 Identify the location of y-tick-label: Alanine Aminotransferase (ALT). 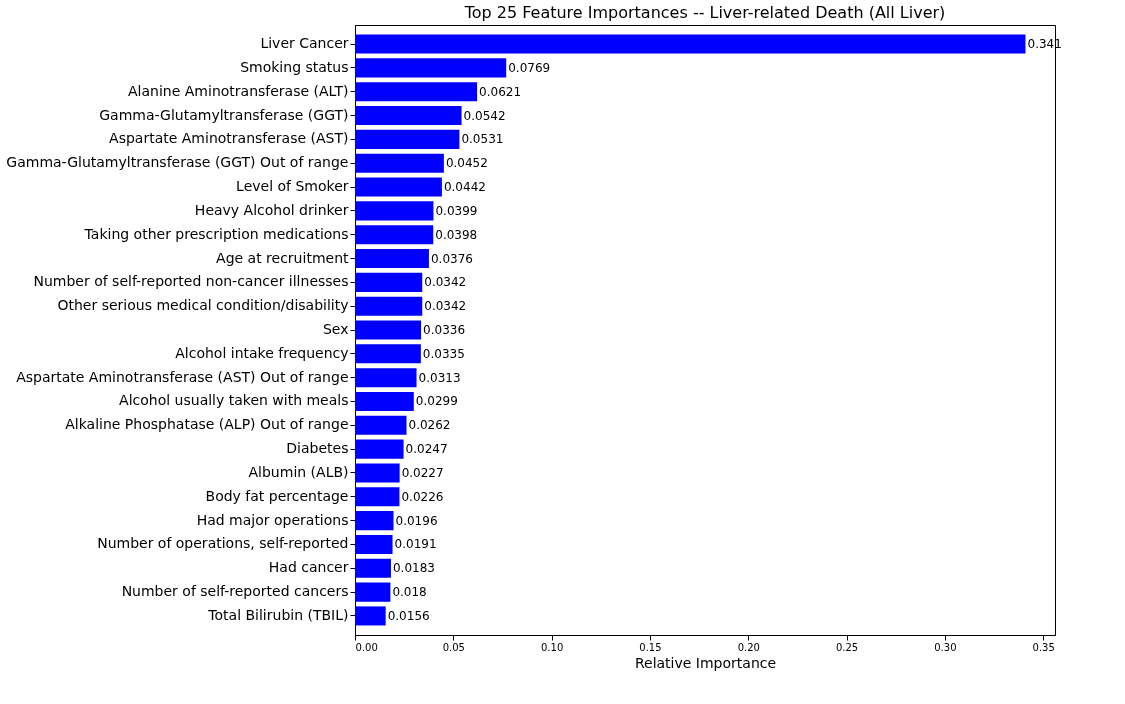
(238, 90).